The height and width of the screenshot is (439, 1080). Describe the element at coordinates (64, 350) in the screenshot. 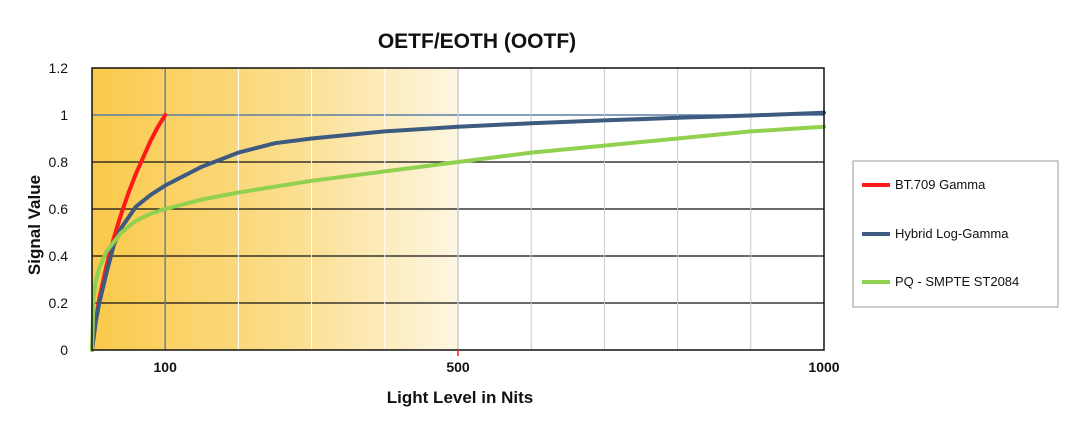

I see `y-tick-label: 0` at that location.